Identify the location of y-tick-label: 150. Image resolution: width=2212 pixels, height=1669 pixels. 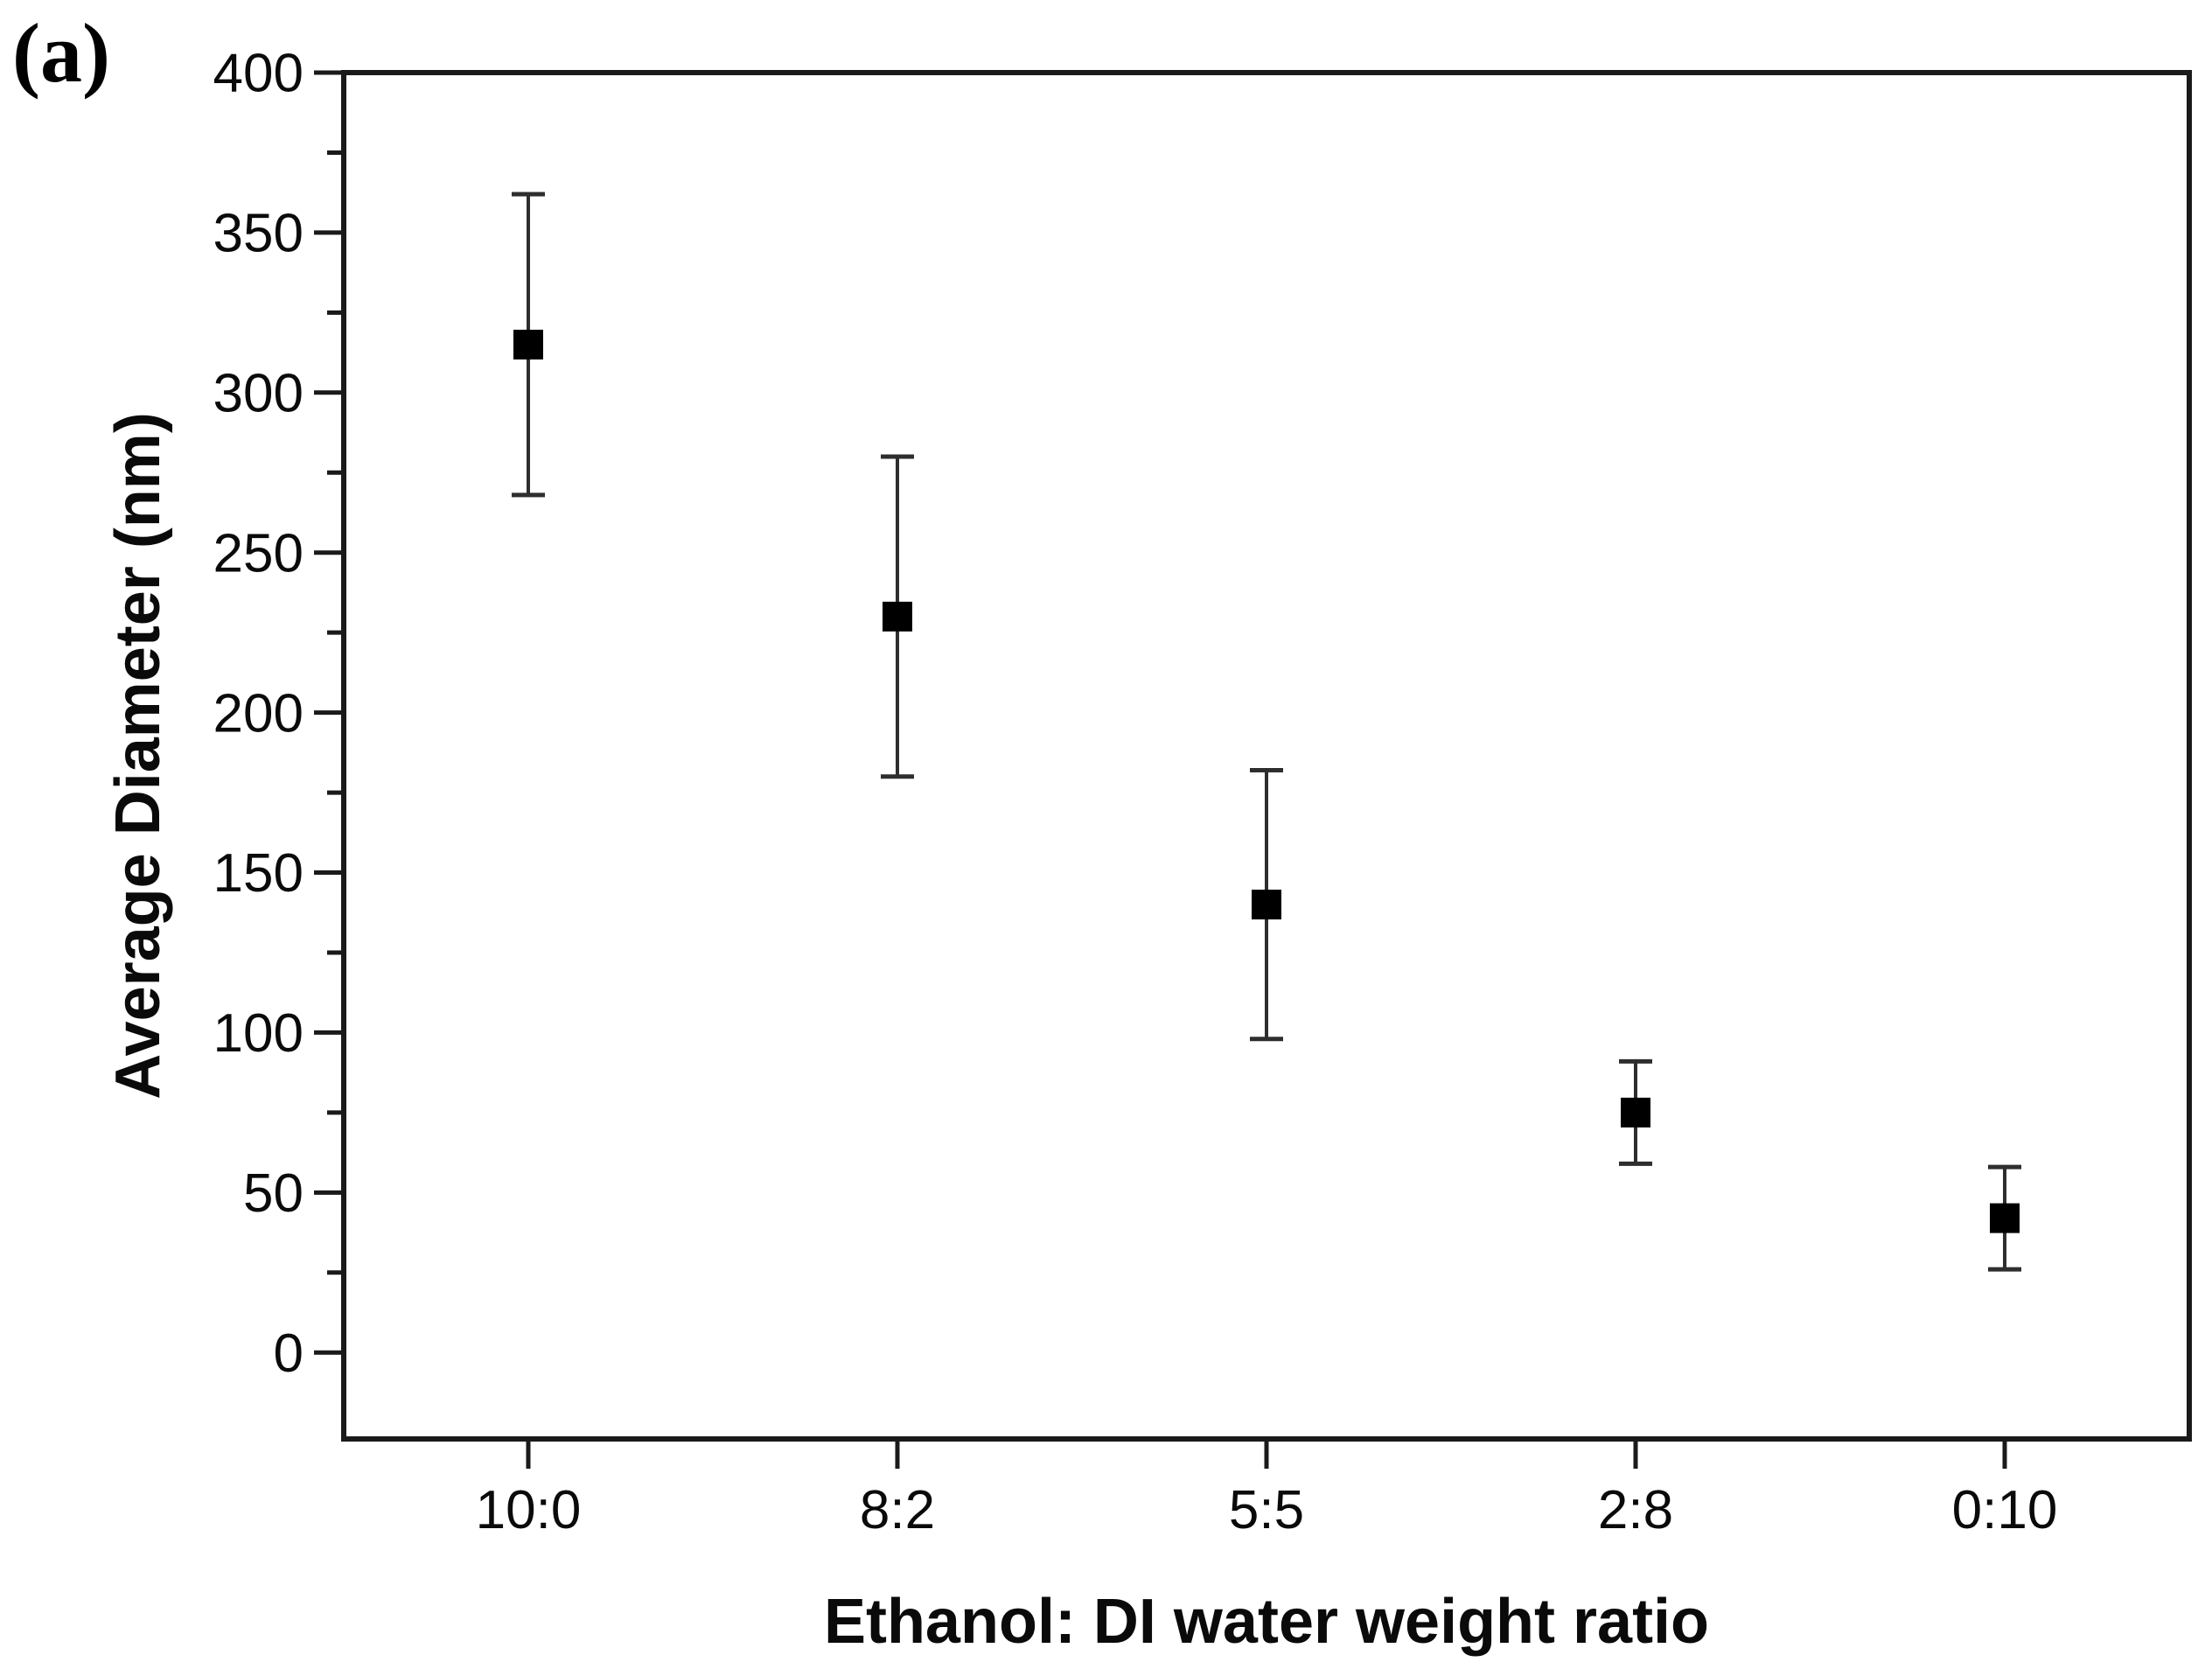
(258, 873).